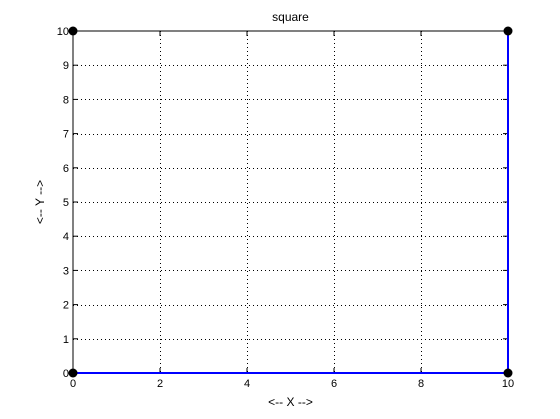 The width and height of the screenshot is (560, 419). What do you see at coordinates (290, 17) in the screenshot?
I see `chart-title: square` at bounding box center [290, 17].